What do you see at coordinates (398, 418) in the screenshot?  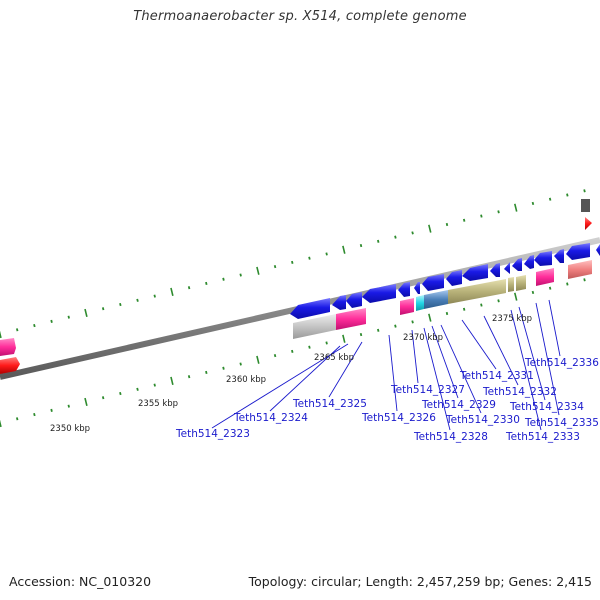 I see `gene-label: Teth514_2326` at bounding box center [398, 418].